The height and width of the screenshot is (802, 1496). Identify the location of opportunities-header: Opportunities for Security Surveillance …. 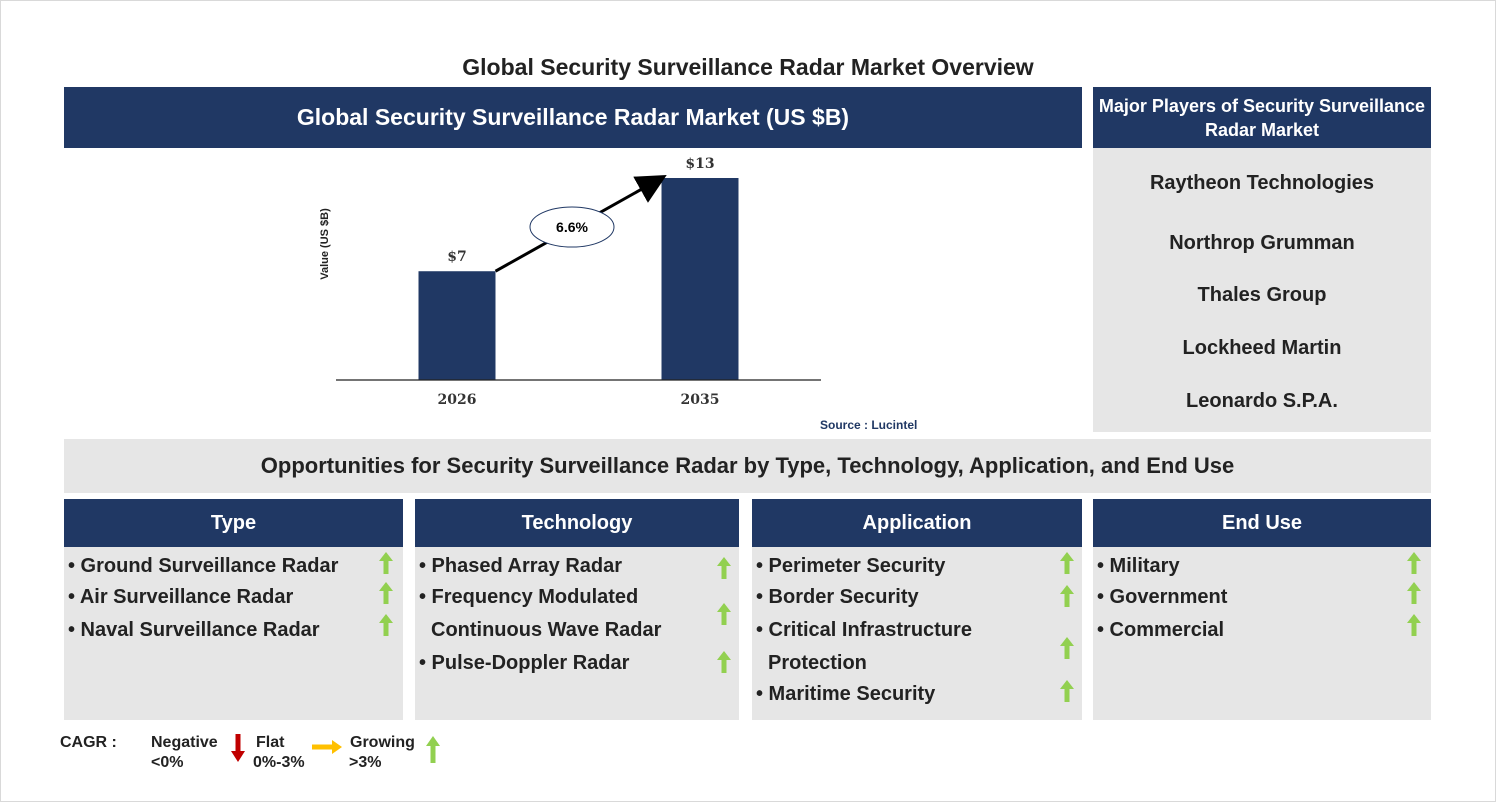
(747, 466).